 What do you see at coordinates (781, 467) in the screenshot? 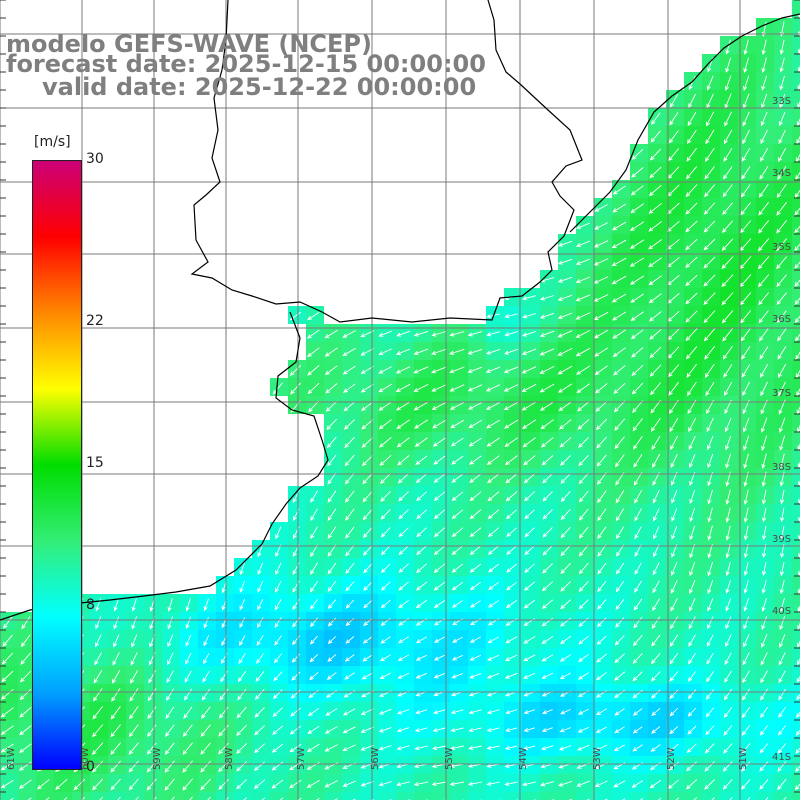
I see `latitude-label: 38S` at bounding box center [781, 467].